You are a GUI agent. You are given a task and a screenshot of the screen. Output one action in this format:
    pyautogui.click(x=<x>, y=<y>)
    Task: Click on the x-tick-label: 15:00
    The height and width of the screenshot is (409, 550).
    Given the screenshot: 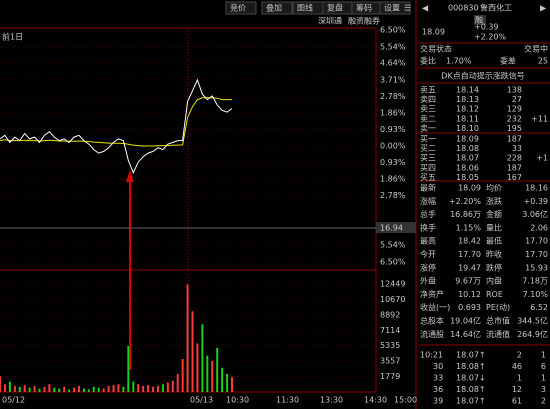 What is the action you would take?
    pyautogui.click(x=405, y=400)
    